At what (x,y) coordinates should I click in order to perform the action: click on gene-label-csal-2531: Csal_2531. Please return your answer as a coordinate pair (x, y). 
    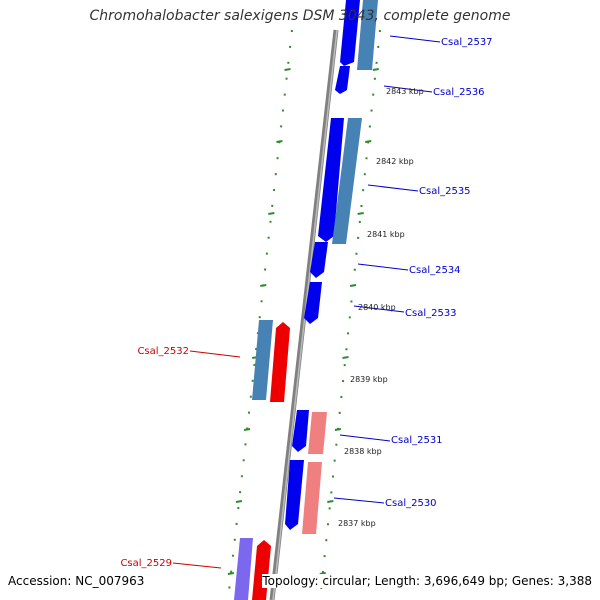
    Looking at the image, I should click on (417, 440).